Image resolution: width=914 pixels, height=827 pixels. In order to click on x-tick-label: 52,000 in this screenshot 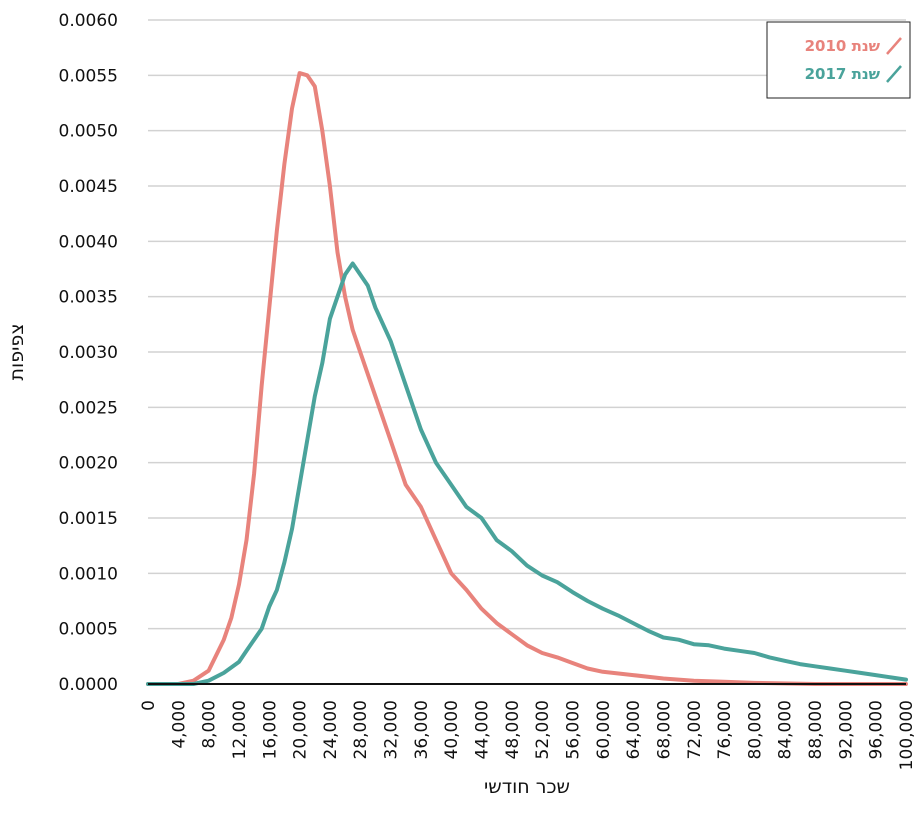, I will do `click(543, 729)`.